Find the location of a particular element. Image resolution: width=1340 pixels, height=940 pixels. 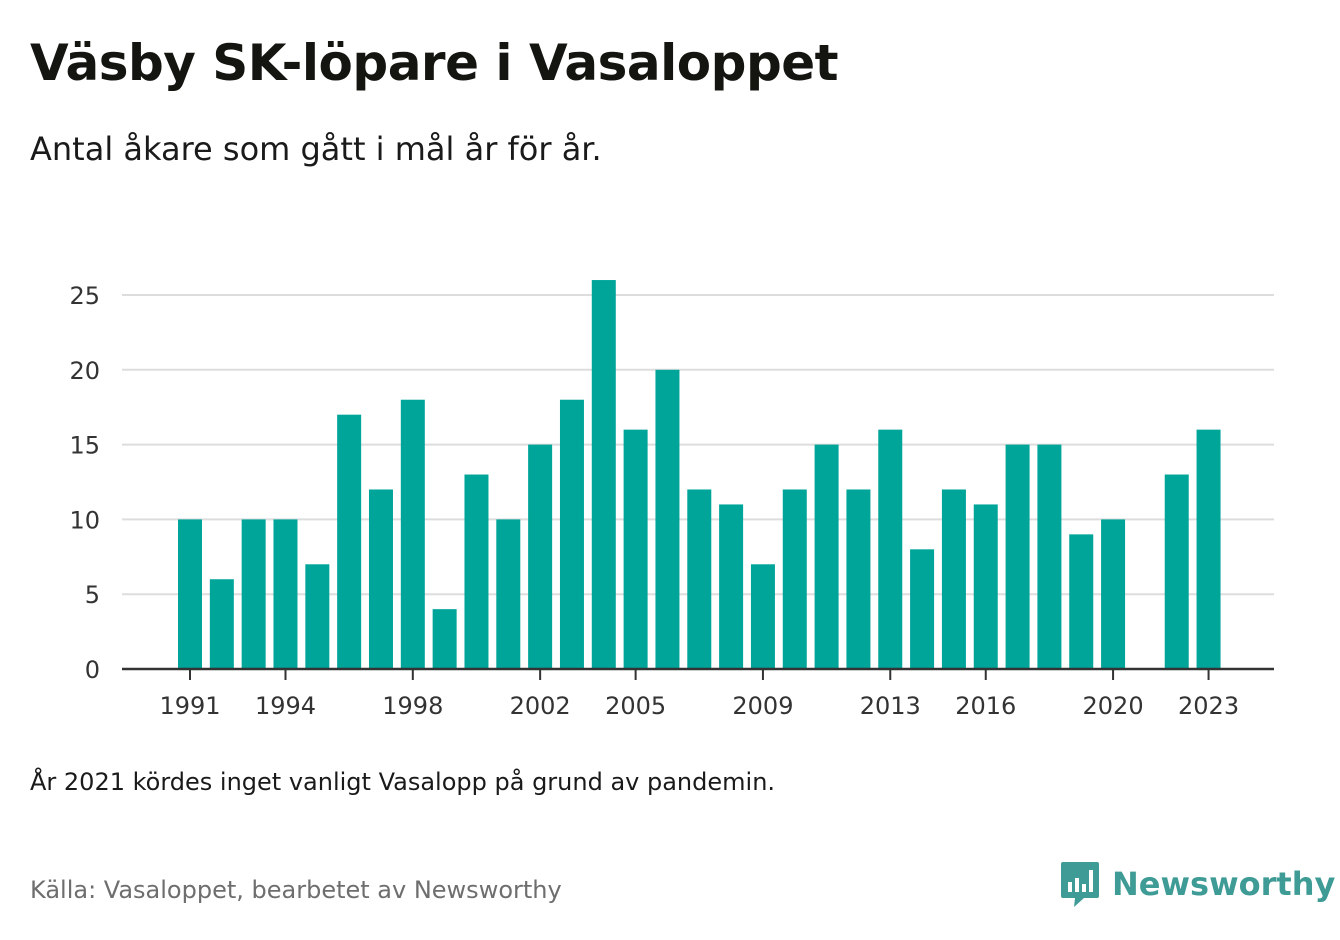

bar-2005 is located at coordinates (635, 549).